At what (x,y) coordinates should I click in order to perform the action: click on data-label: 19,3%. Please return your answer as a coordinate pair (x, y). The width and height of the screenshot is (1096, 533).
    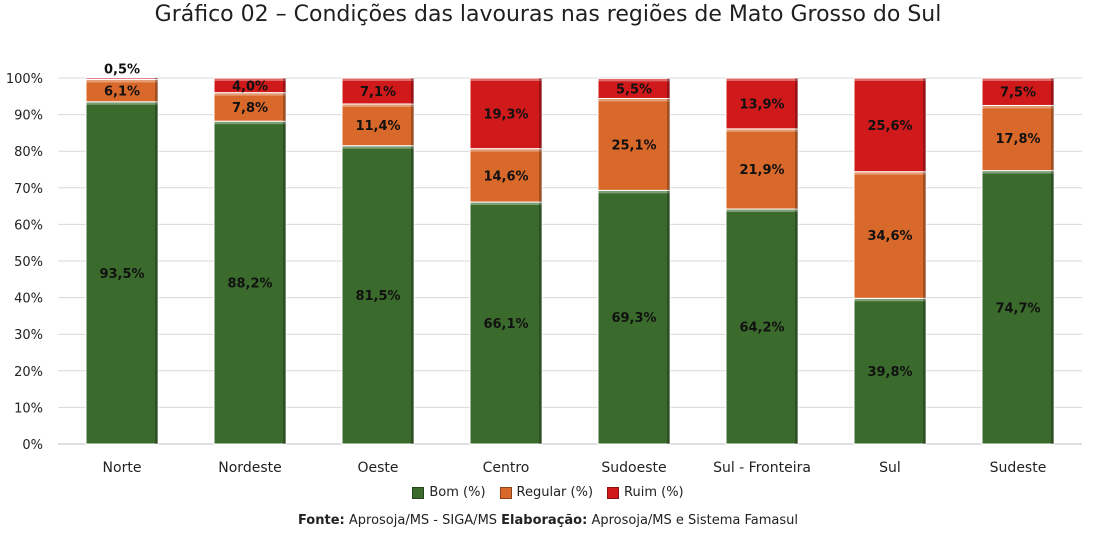
    Looking at the image, I should click on (505, 114).